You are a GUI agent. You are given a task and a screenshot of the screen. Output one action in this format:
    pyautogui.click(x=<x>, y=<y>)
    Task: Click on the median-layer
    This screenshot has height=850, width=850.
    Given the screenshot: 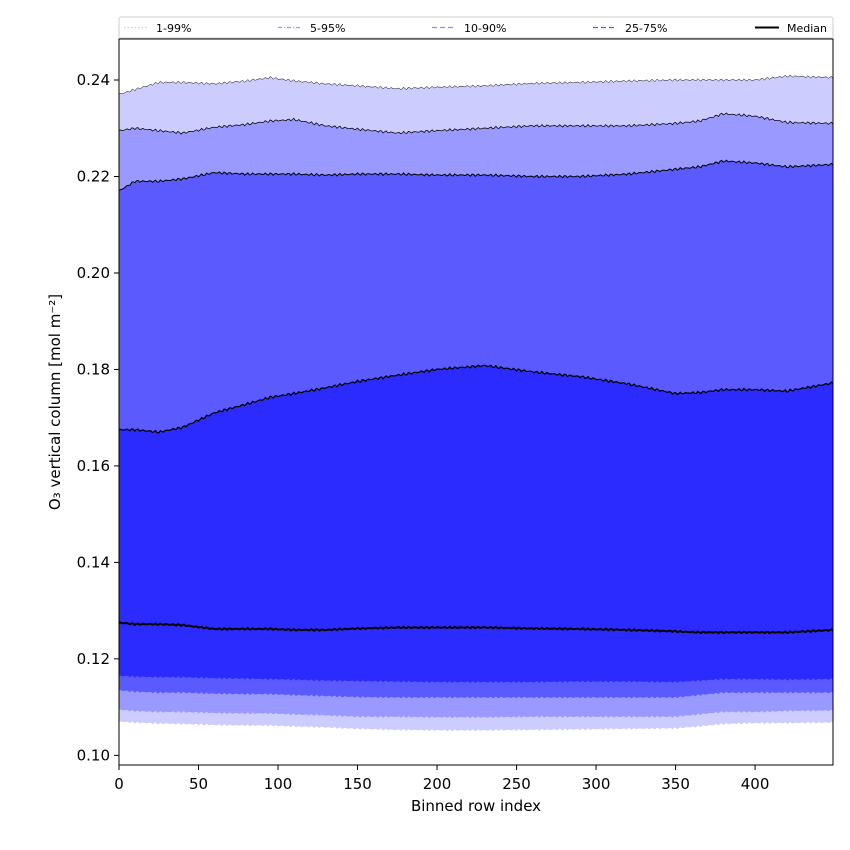 What is the action you would take?
    pyautogui.click(x=476, y=628)
    